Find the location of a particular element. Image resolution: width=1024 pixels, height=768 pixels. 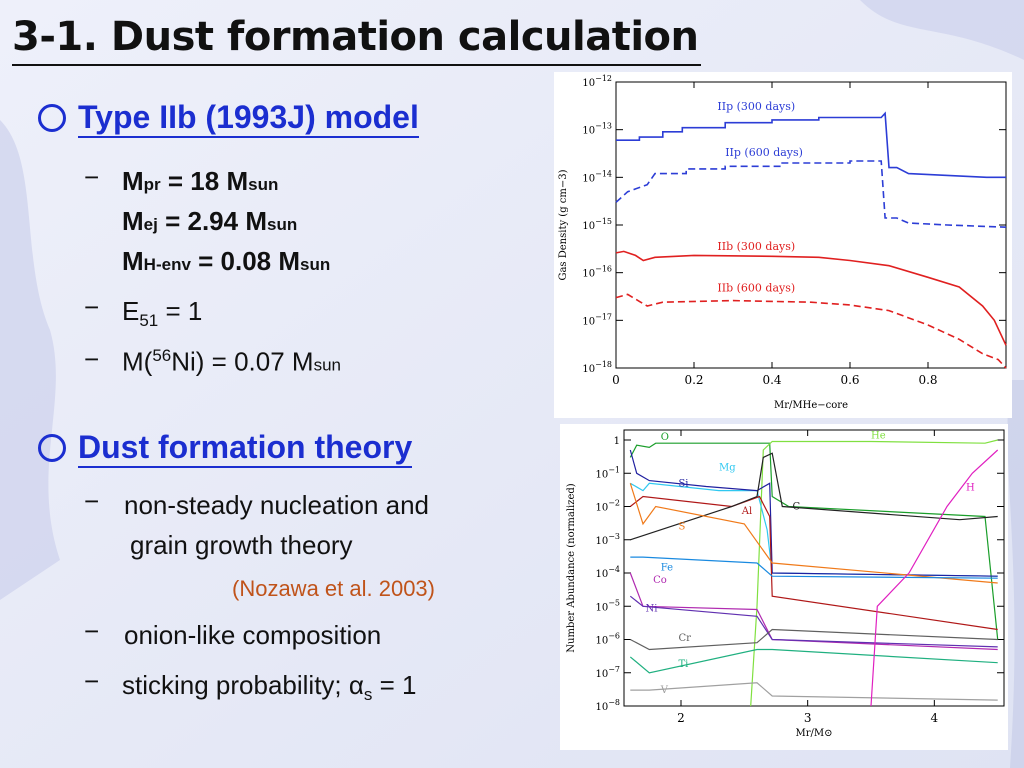

onion-line: onion-like composition is located at coordinates (253, 635).